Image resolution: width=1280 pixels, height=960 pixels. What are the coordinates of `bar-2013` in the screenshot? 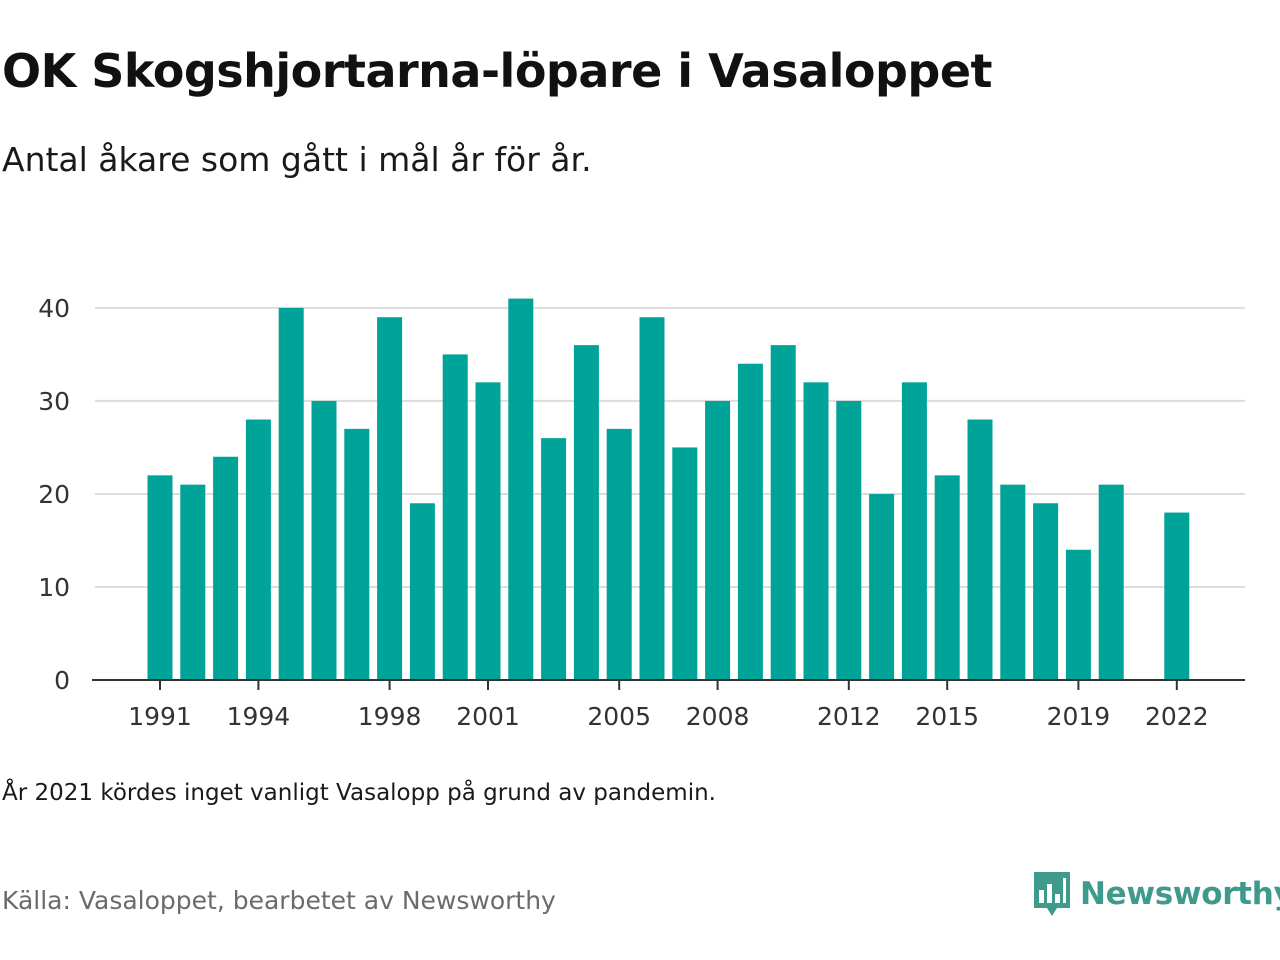 It's located at (882, 586).